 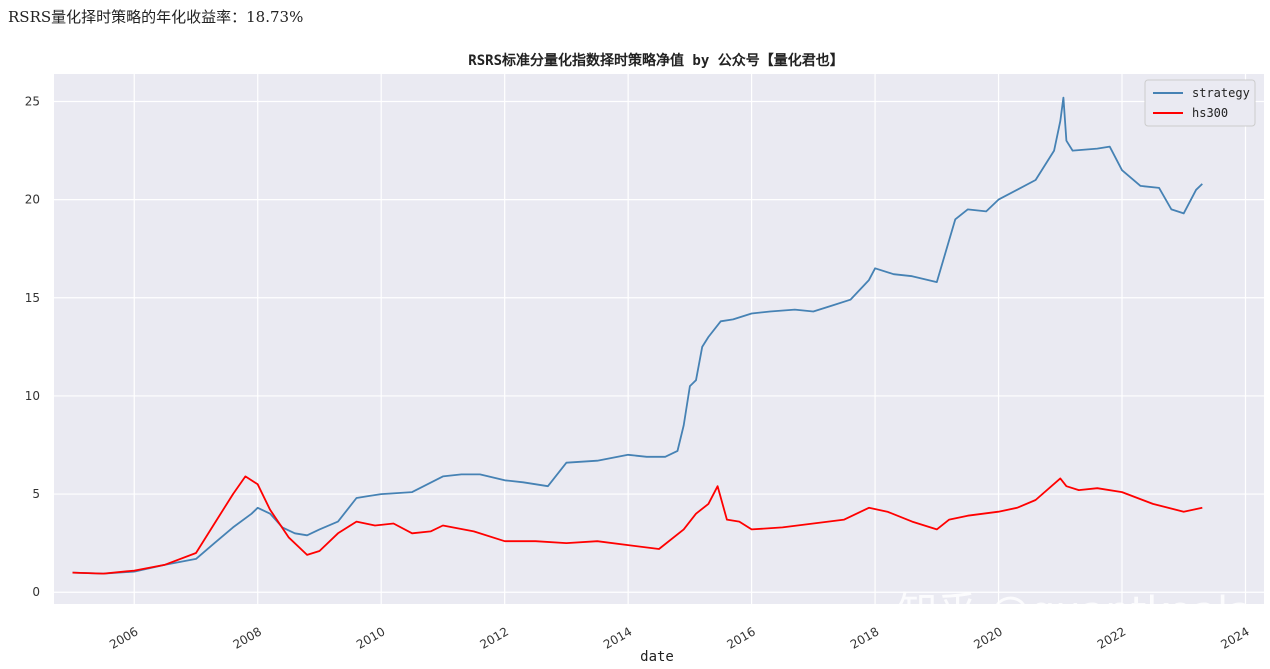 What do you see at coordinates (370, 637) in the screenshot?
I see `x-tick-label: 2010` at bounding box center [370, 637].